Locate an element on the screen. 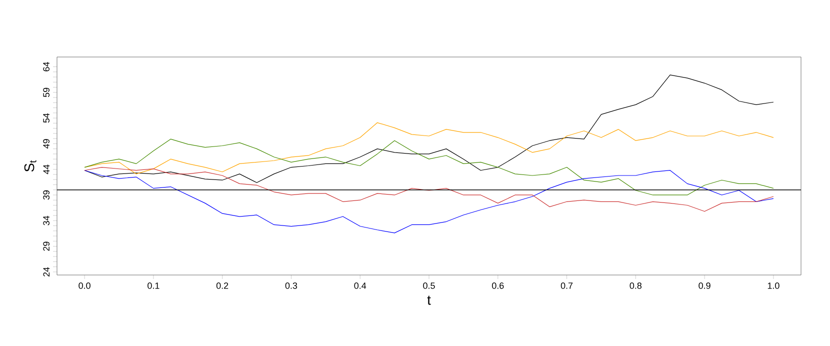 This screenshot has width=830, height=346. x-tick-label: 0.9 is located at coordinates (704, 285).